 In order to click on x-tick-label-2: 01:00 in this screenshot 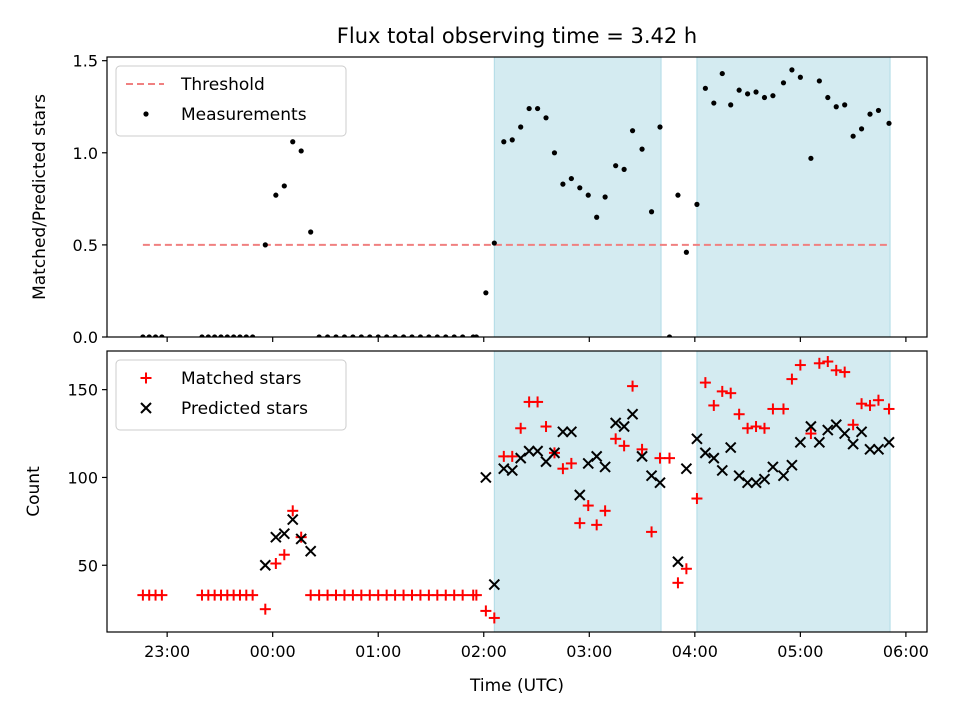, I will do `click(378, 651)`.